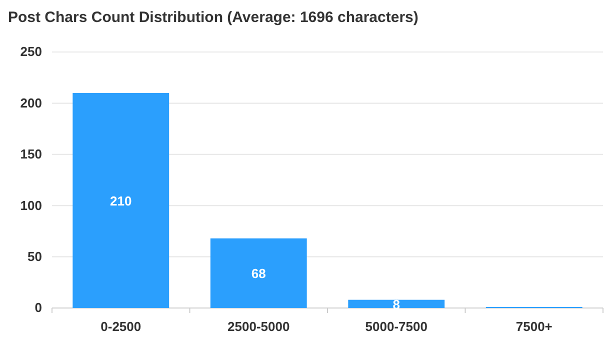  I want to click on data-label: 8, so click(396, 304).